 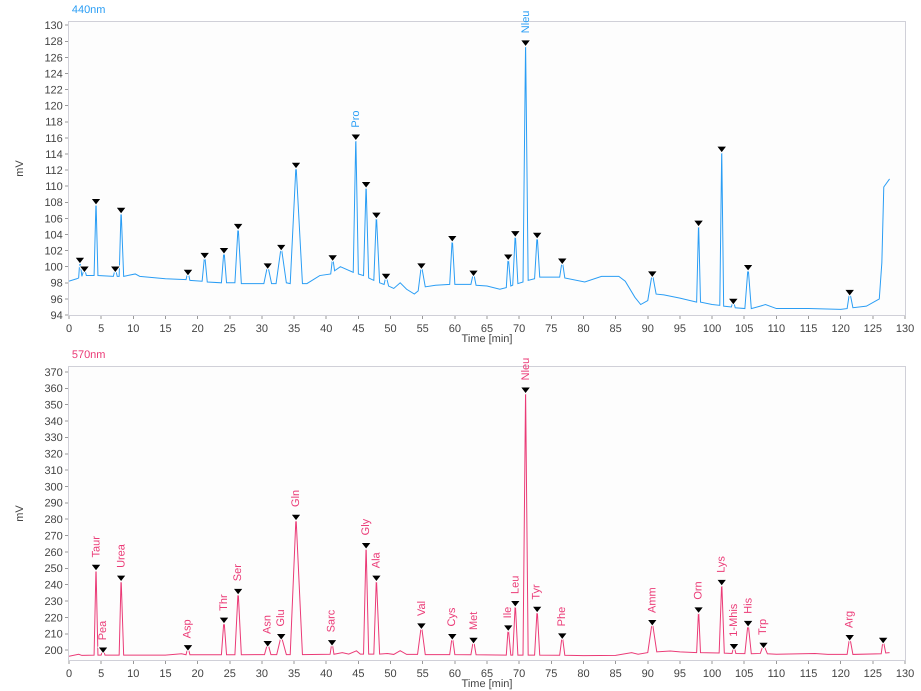 What do you see at coordinates (849, 619) in the screenshot?
I see `annotation: Arg` at bounding box center [849, 619].